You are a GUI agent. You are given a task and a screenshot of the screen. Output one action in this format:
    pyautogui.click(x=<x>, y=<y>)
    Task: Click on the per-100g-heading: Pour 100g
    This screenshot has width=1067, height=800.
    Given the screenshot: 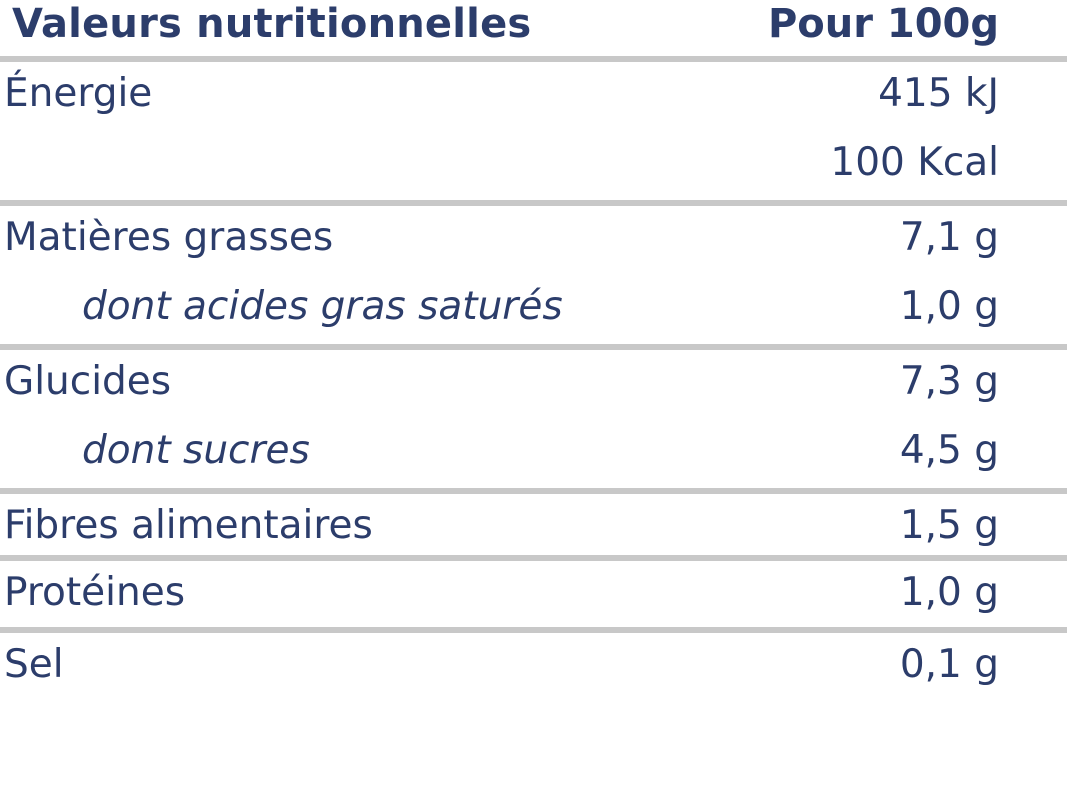 What is the action you would take?
    pyautogui.click(x=883, y=24)
    